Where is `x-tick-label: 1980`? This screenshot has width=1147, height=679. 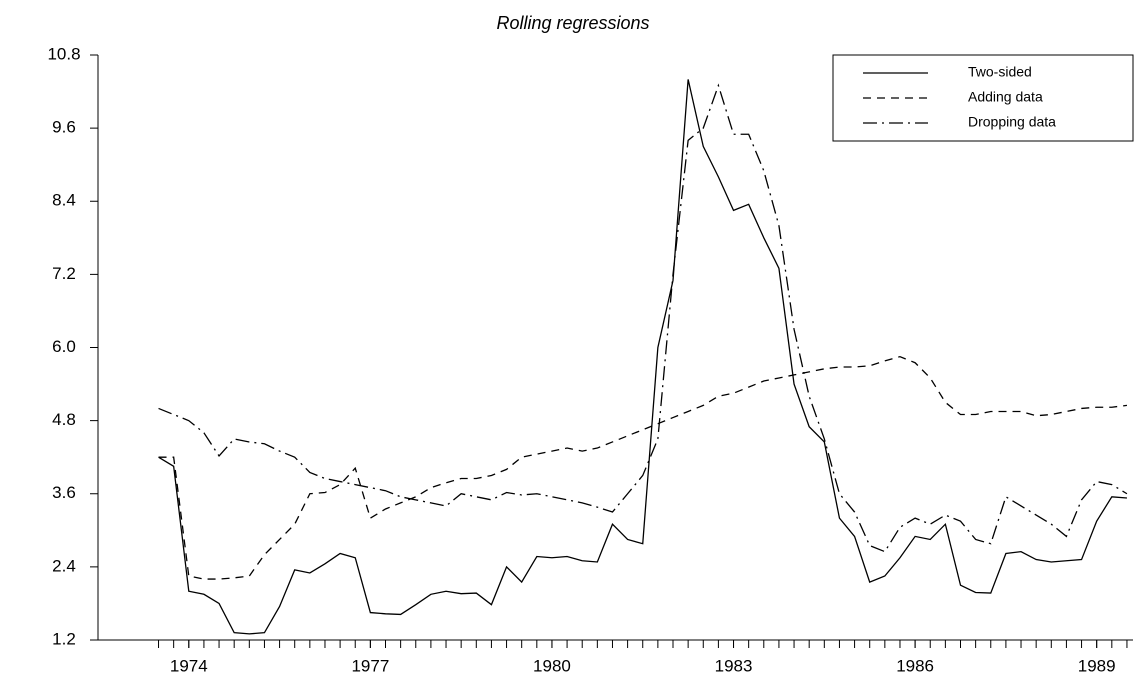 x-tick-label: 1980 is located at coordinates (552, 665).